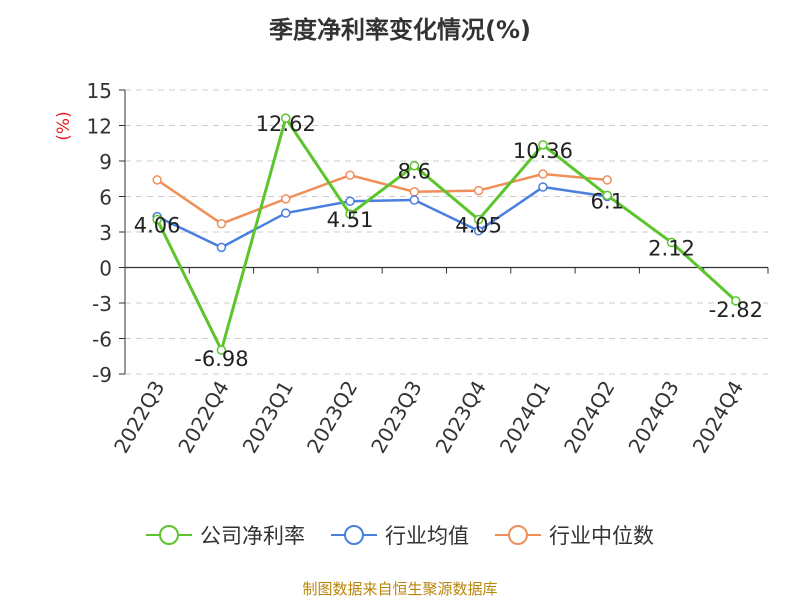 The width and height of the screenshot is (800, 600). What do you see at coordinates (99, 127) in the screenshot?
I see `y-tick-label: 12` at bounding box center [99, 127].